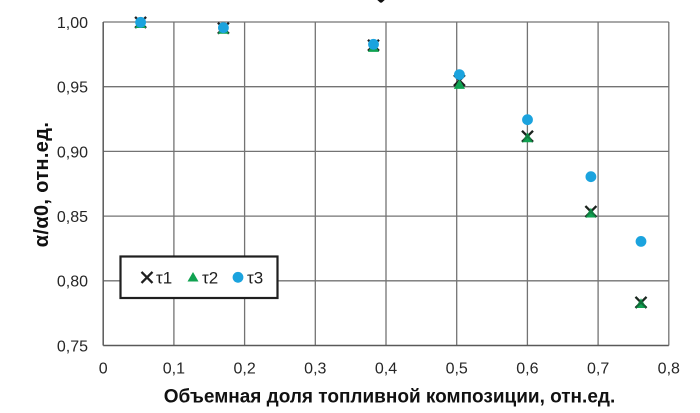 The image size is (700, 413). What do you see at coordinates (527, 369) in the screenshot?
I see `svg-text: 0,6` at bounding box center [527, 369].